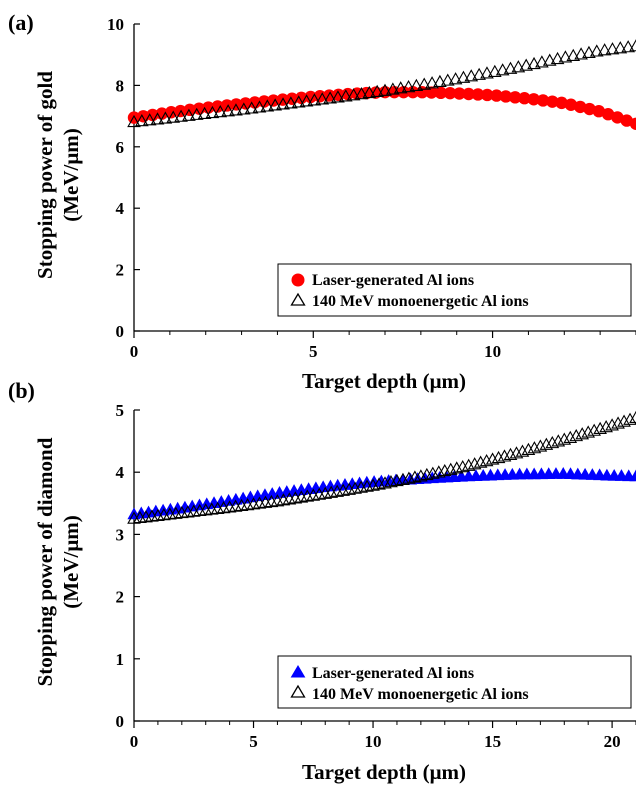  What do you see at coordinates (492, 741) in the screenshot?
I see `x-tick-label: 15` at bounding box center [492, 741].